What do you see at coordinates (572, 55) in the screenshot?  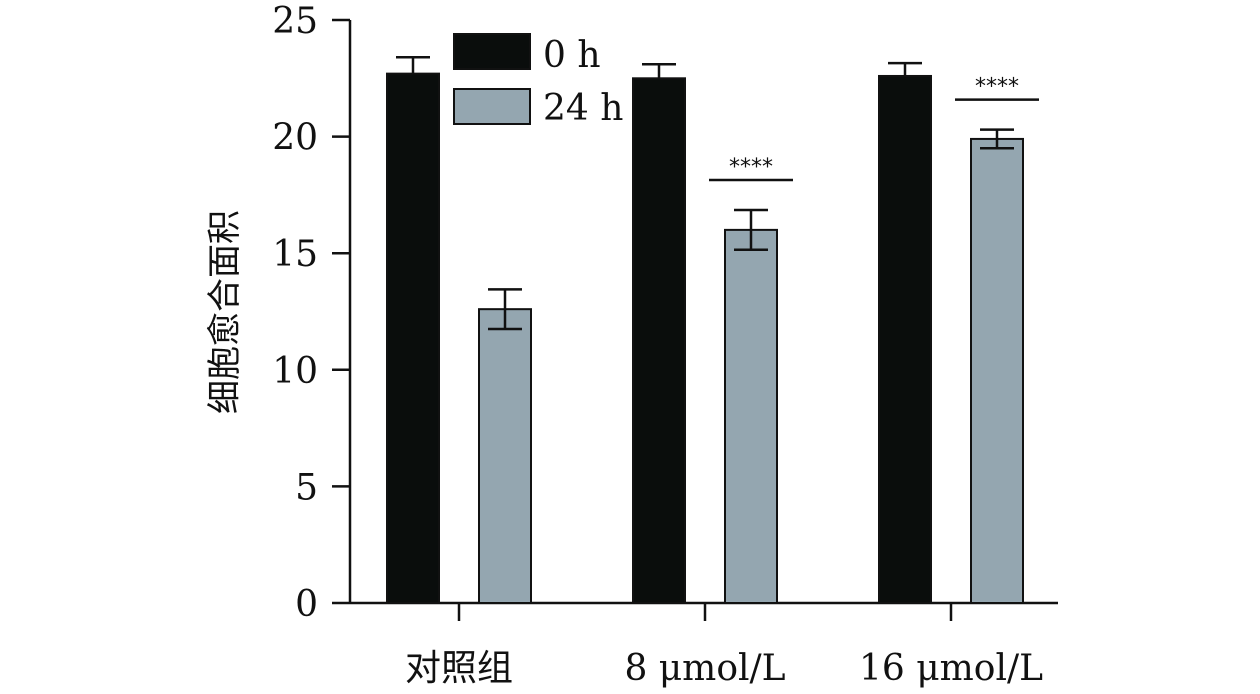 I see `legend-label-0h: 0 h` at bounding box center [572, 55].